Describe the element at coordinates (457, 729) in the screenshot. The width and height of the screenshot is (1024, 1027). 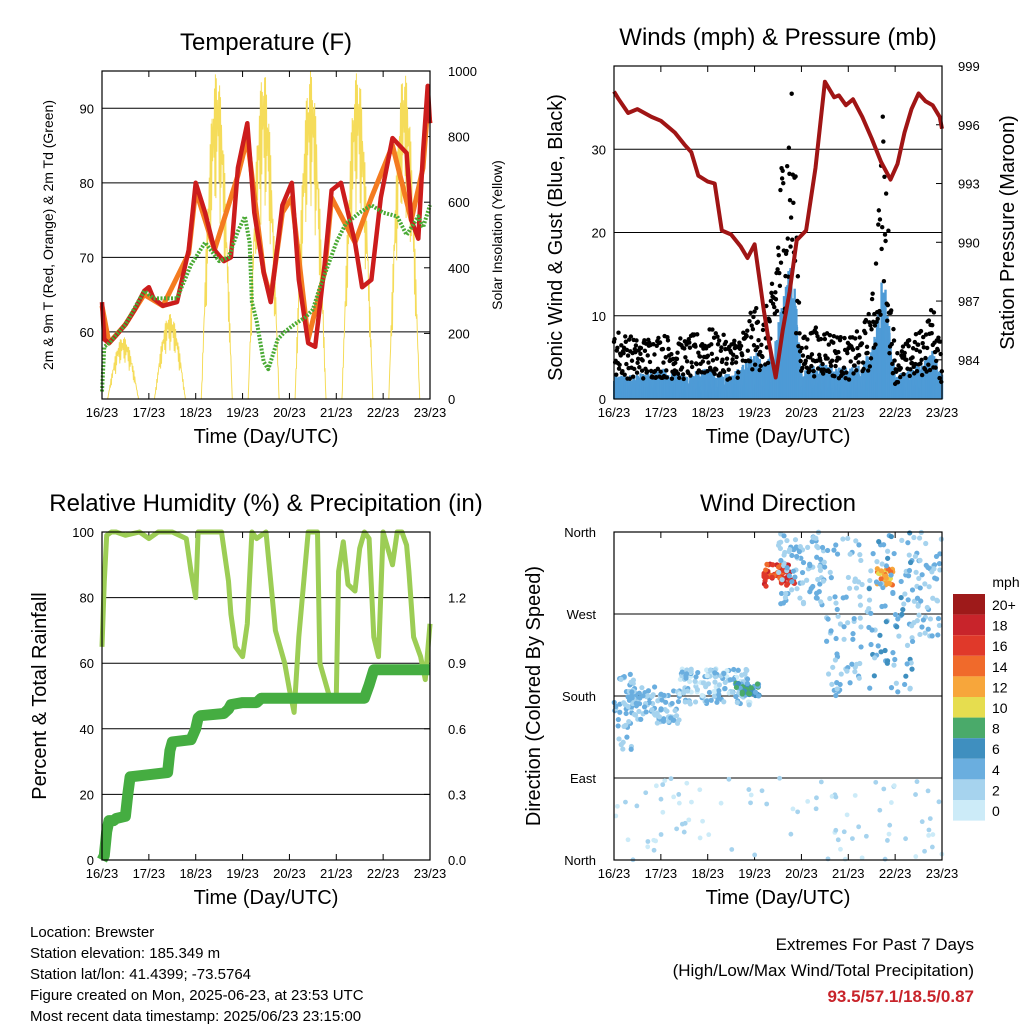
I see `y2-tick-label: 0.6` at that location.